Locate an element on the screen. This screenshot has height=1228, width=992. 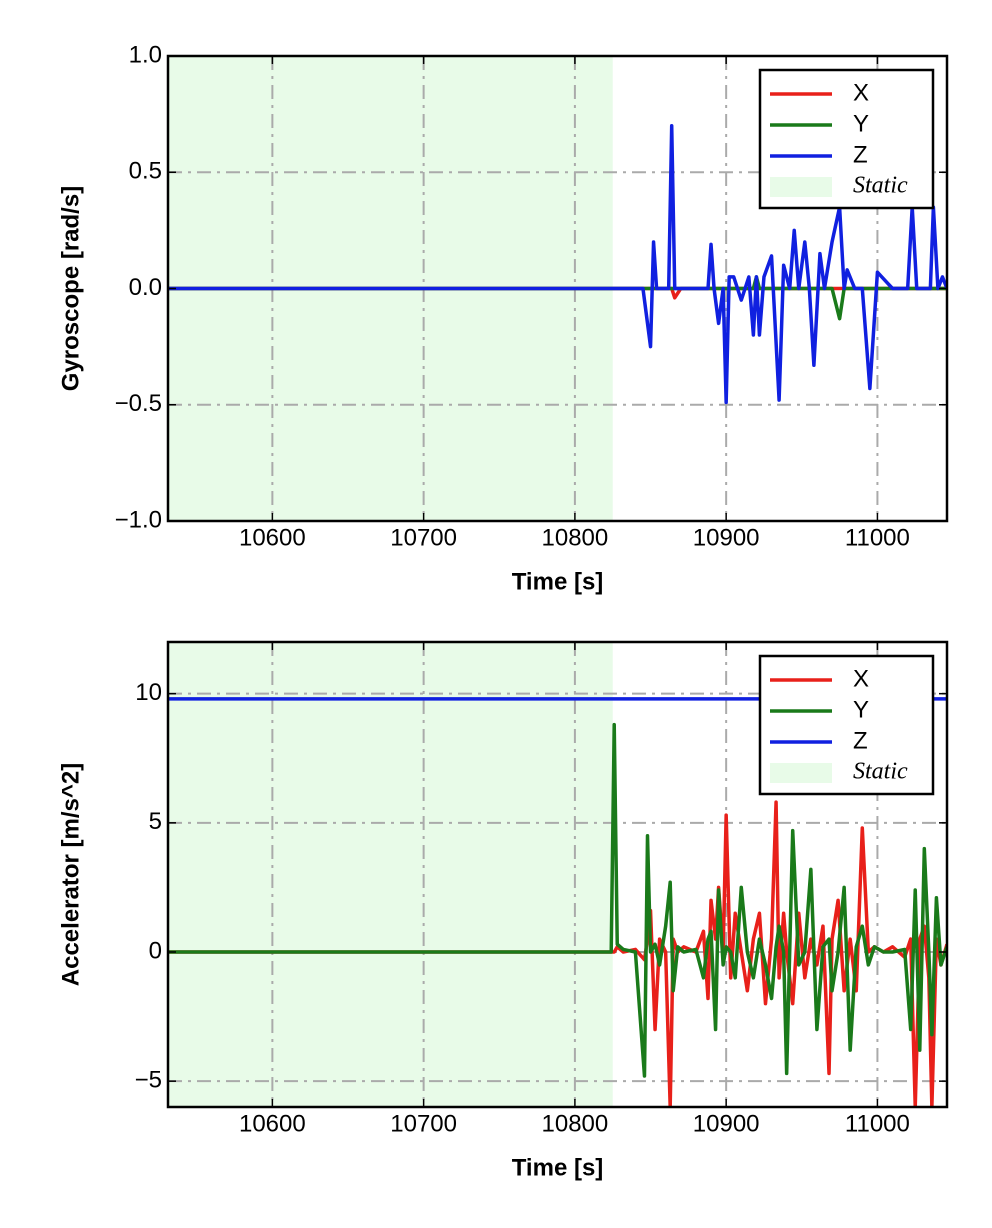
y-tick-label: 5 is located at coordinates (155, 821).